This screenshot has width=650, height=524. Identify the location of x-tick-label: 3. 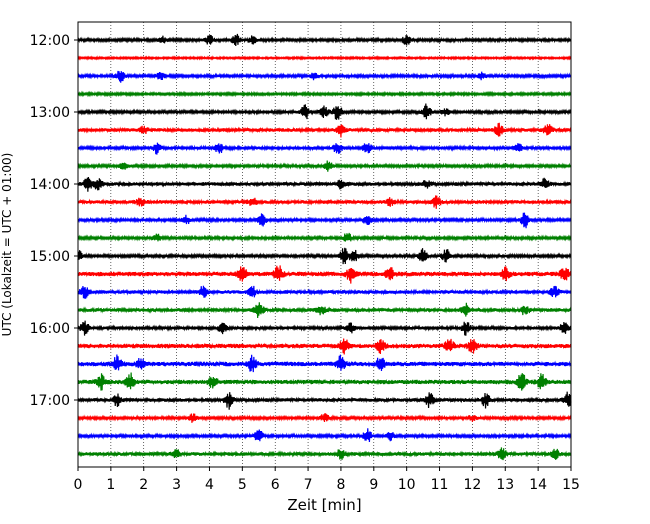
(176, 485).